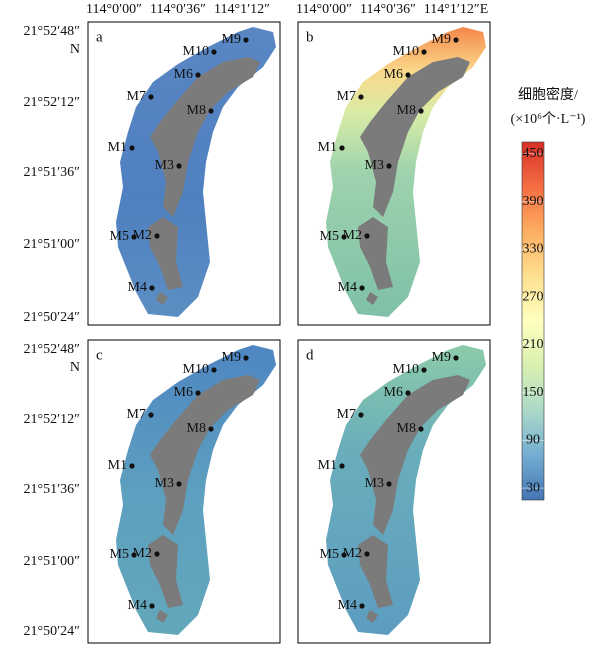 The width and height of the screenshot is (600, 648). Describe the element at coordinates (533, 153) in the screenshot. I see `colorbar-tick-label: 450` at that location.